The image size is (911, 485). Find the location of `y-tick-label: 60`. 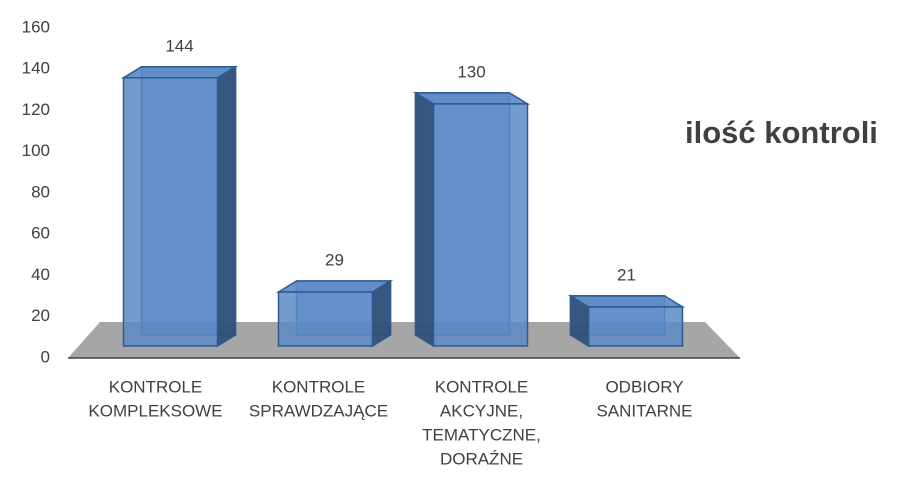

y-tick-label: 60 is located at coordinates (40, 233).